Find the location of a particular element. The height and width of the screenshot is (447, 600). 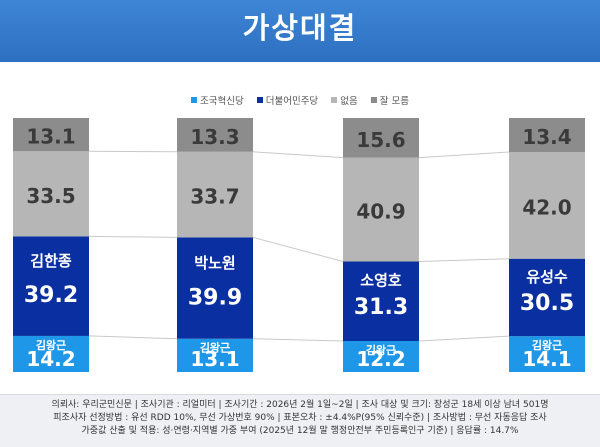

legend-item-jokuk: 조국혁신당 is located at coordinates (217, 100).